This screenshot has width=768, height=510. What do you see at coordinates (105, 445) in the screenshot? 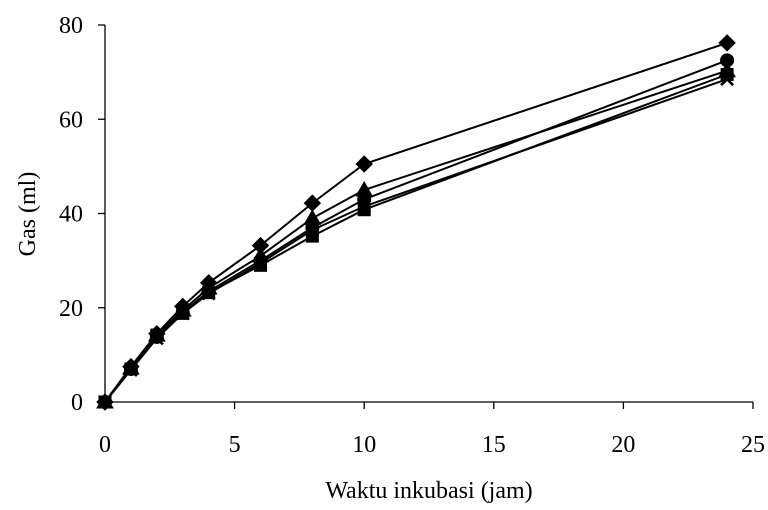
I see `x-tick-label: 0` at bounding box center [105, 445].